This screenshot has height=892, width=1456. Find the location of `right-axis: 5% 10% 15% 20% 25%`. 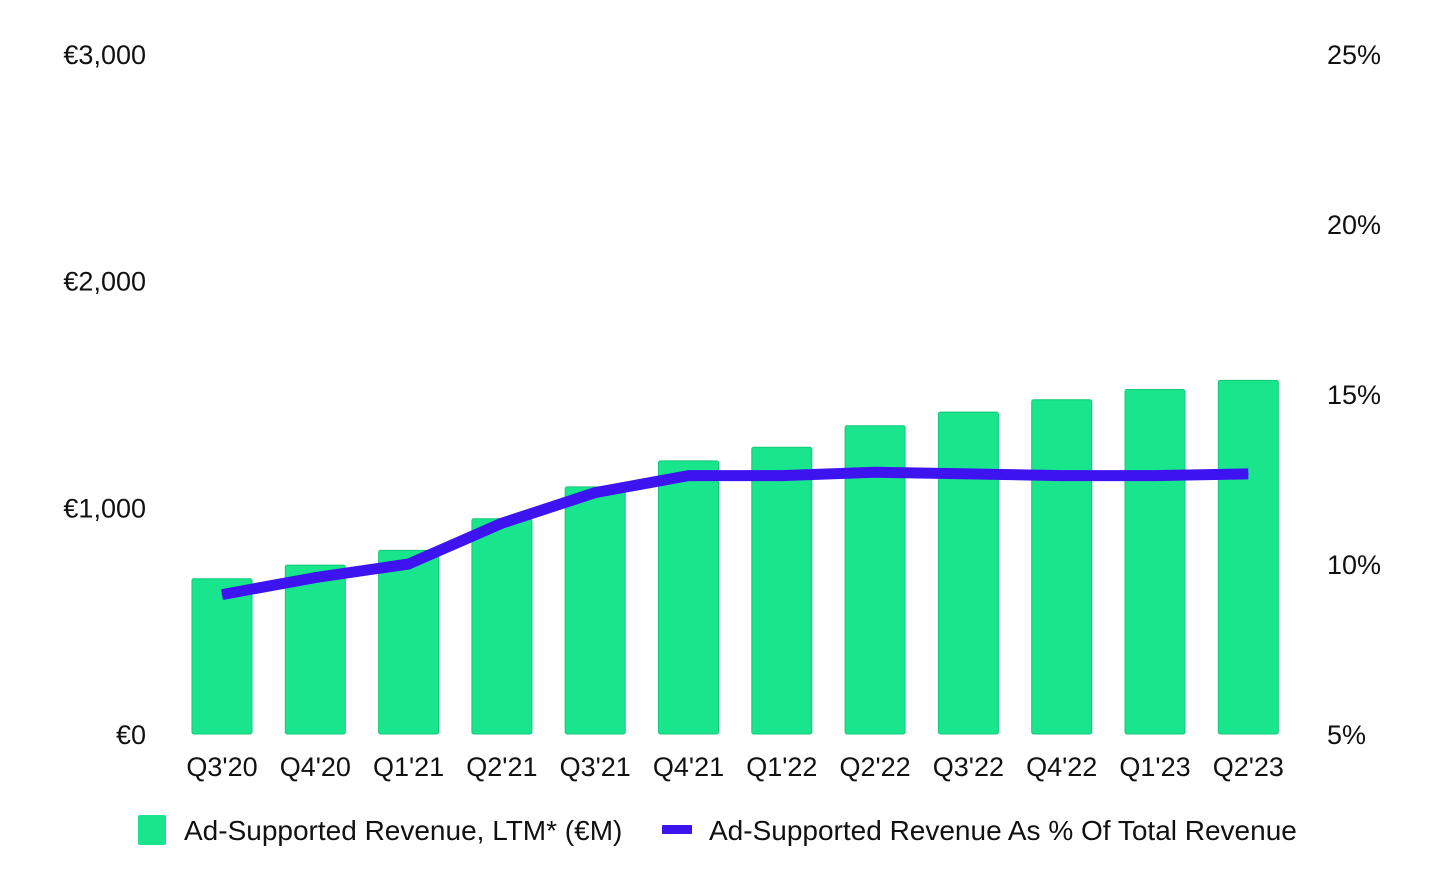

right-axis: 5% 10% 15% 20% 25% is located at coordinates (1354, 395).